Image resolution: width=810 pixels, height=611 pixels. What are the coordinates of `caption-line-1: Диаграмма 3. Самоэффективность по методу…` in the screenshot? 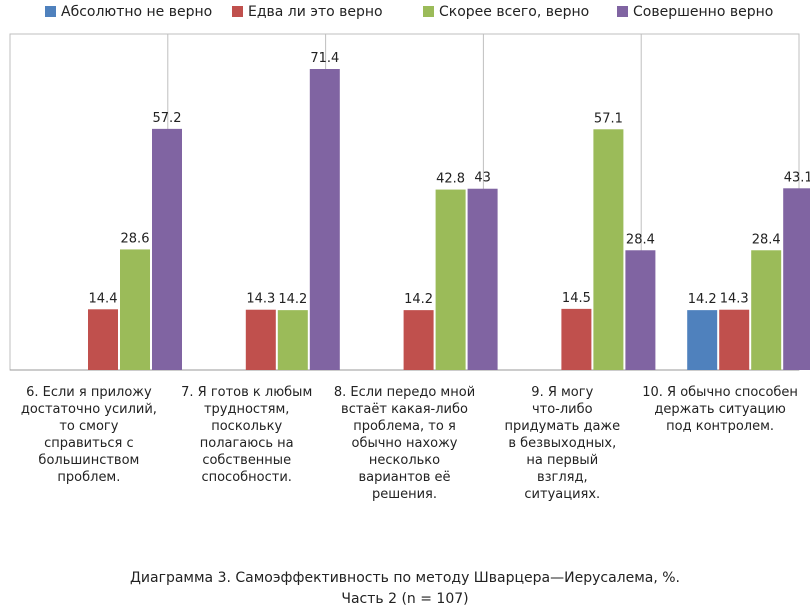 It's located at (404, 578).